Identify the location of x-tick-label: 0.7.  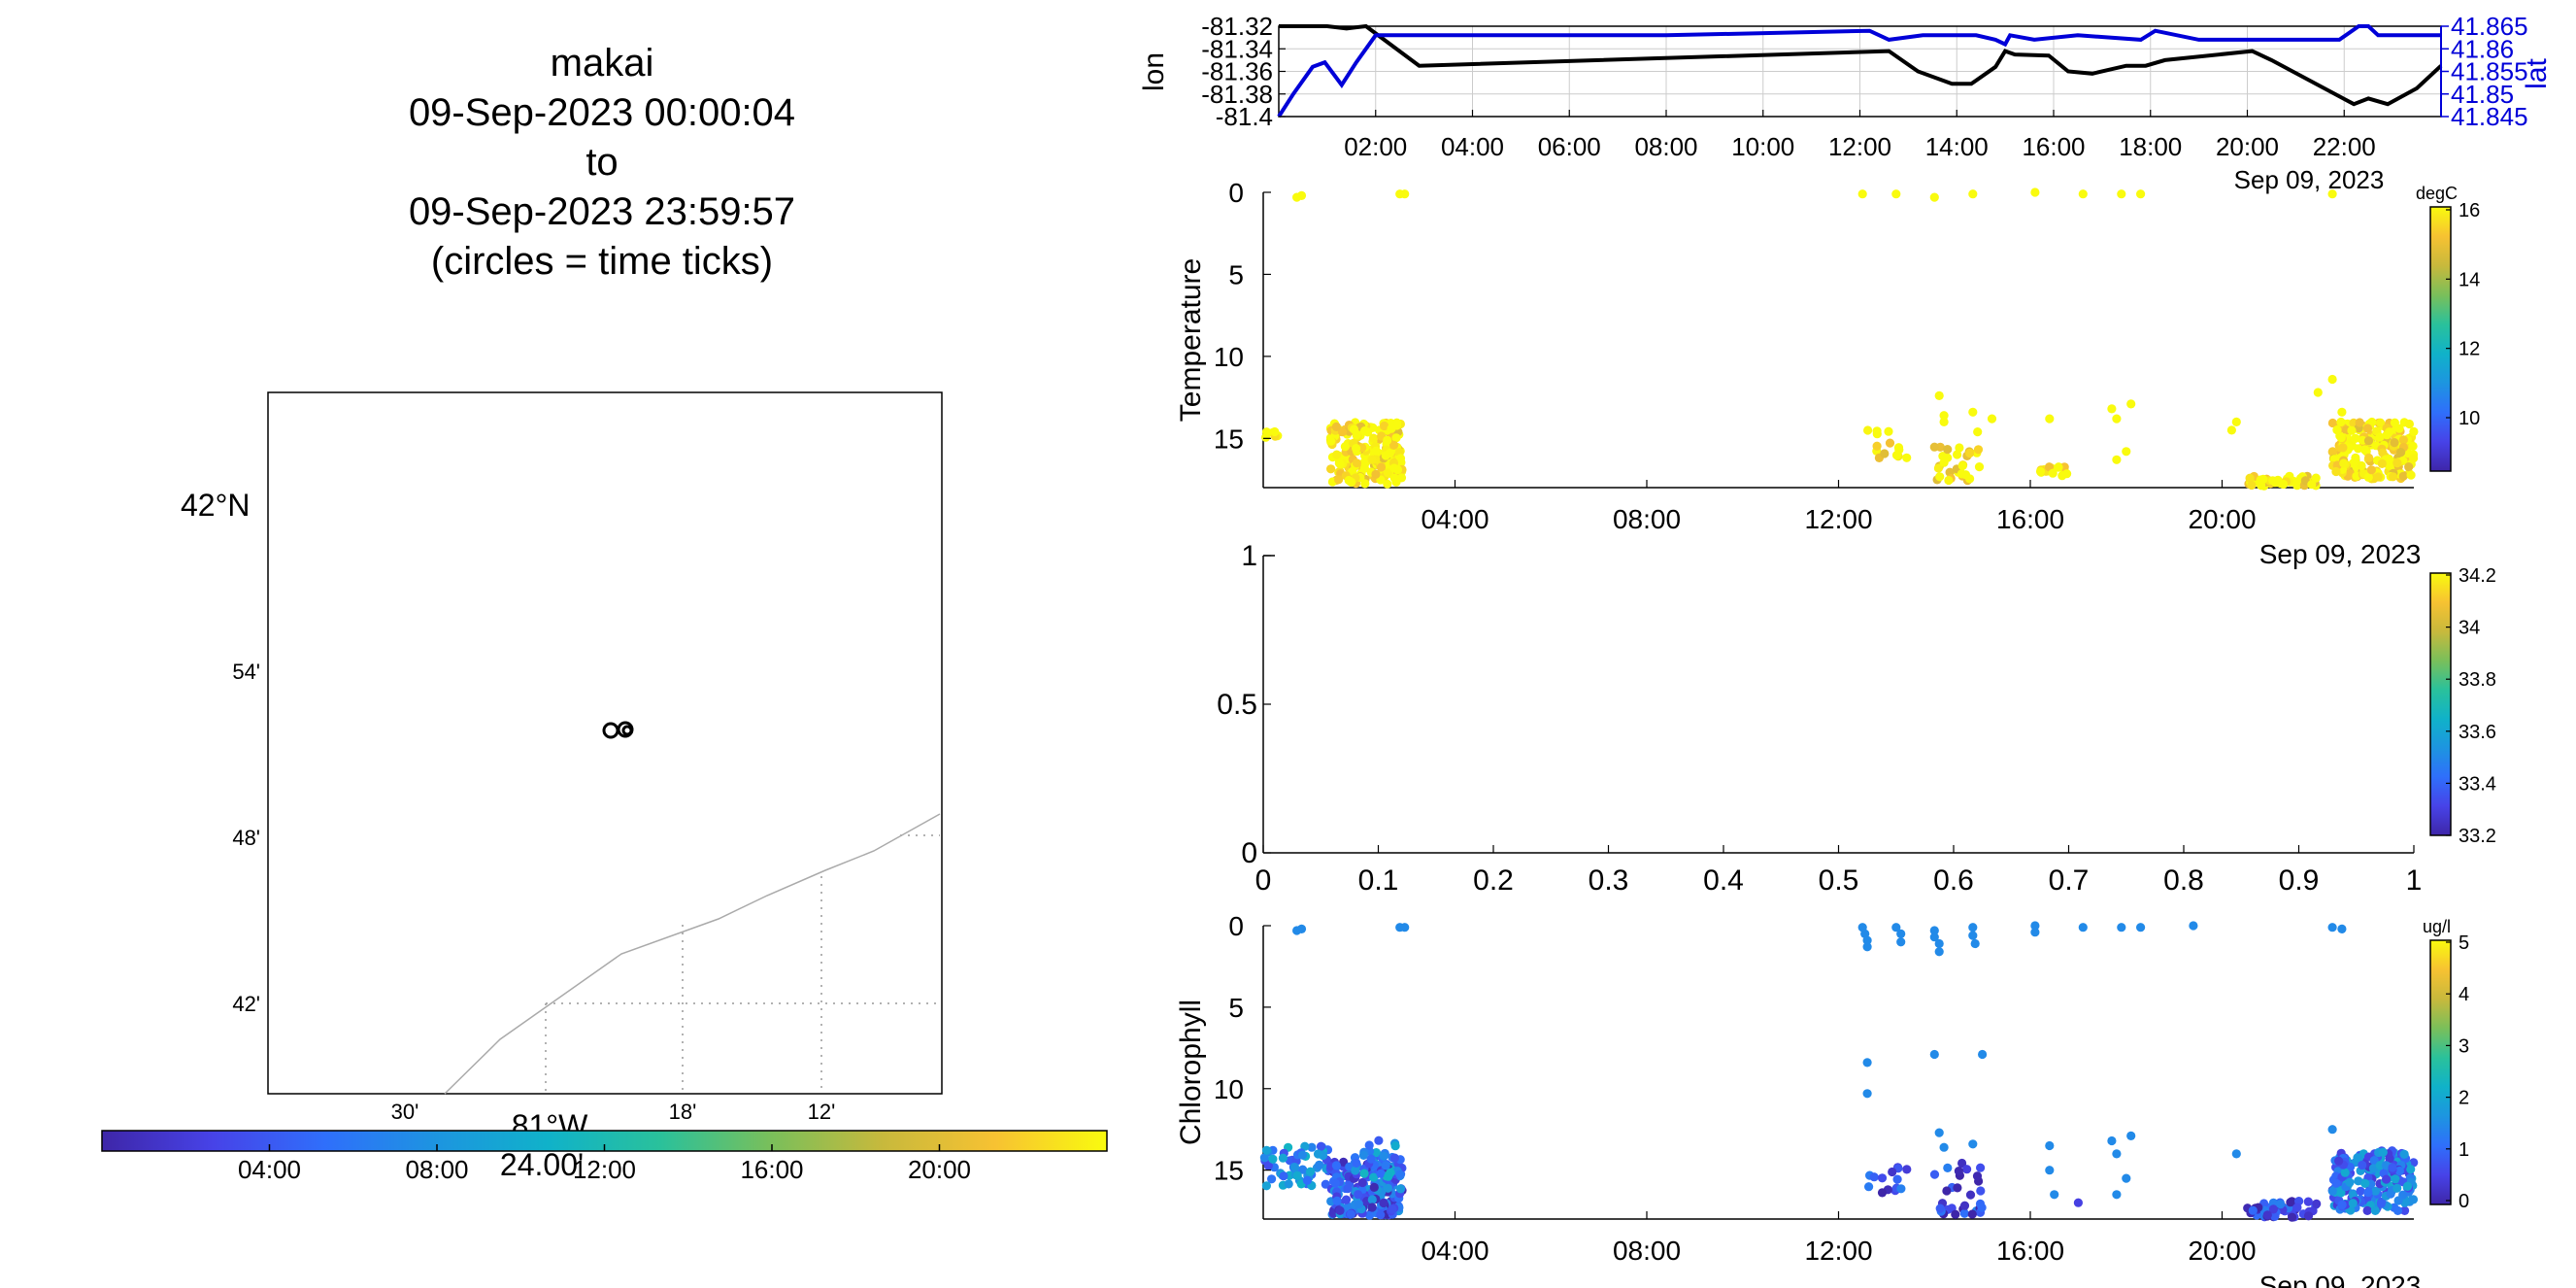
(2070, 880).